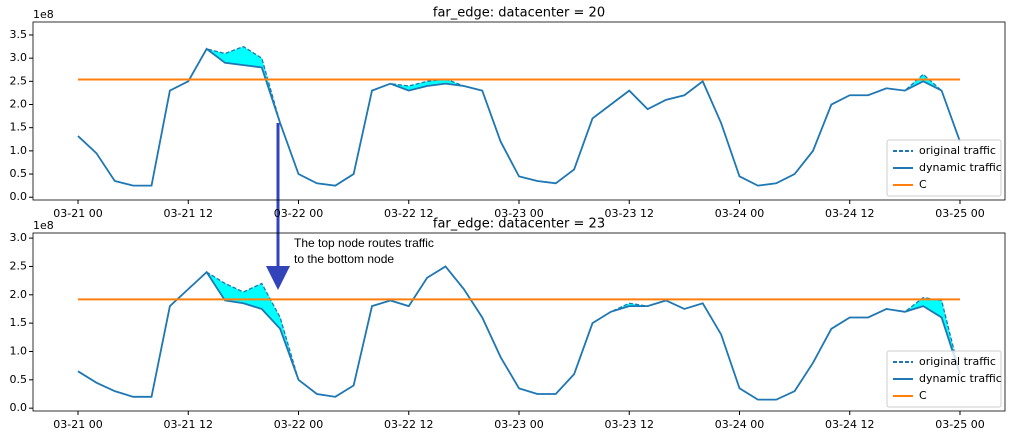 The height and width of the screenshot is (433, 1020). I want to click on annotation: The top node routes traffic, so click(364, 243).